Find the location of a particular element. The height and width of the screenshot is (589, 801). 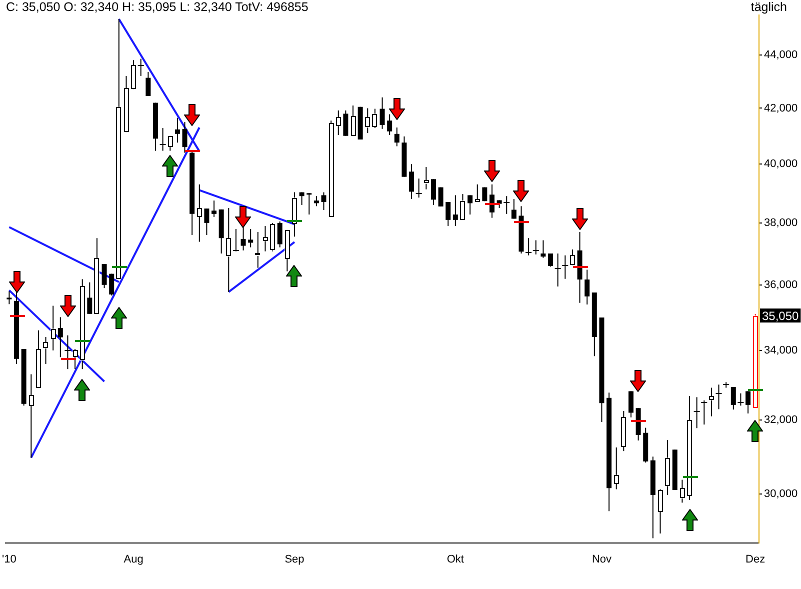

y-tick-label: 36,000 is located at coordinates (781, 284).